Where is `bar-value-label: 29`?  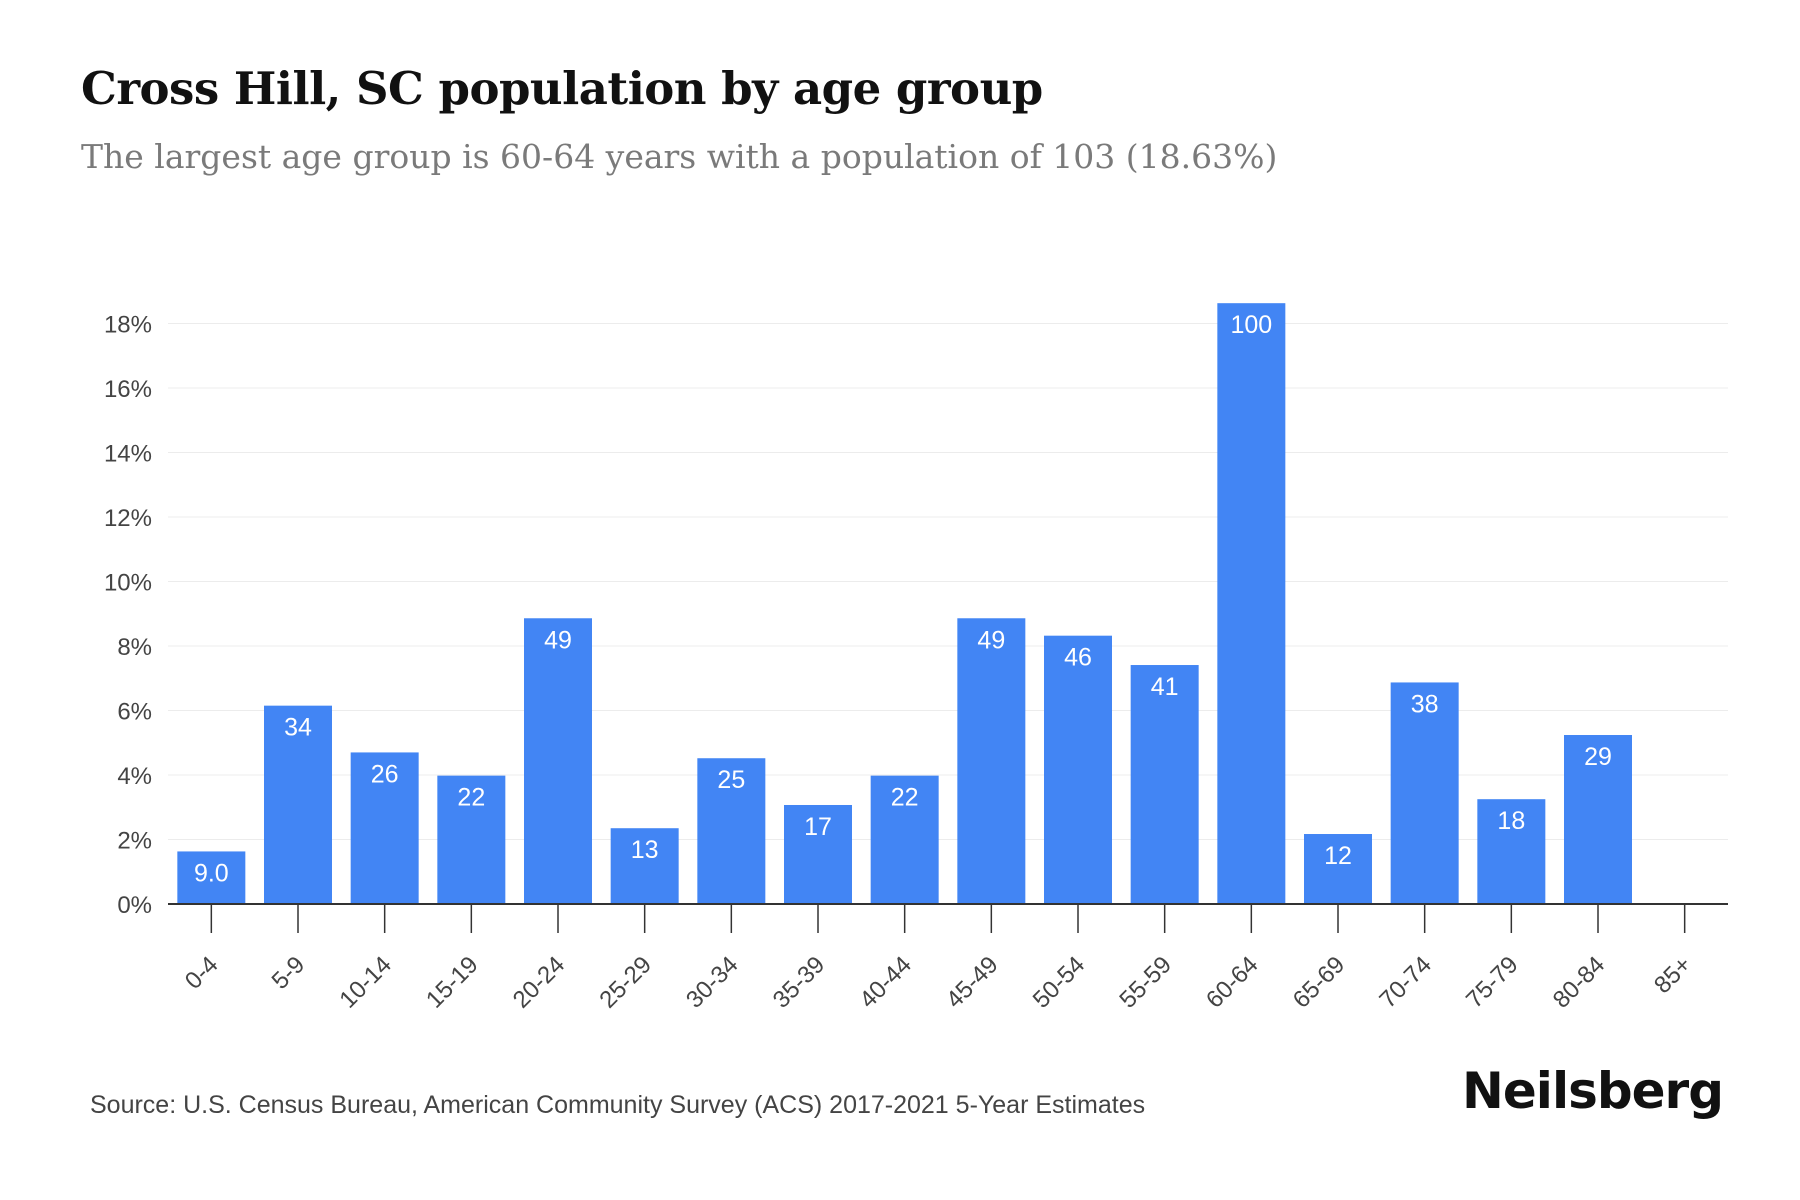 bar-value-label: 29 is located at coordinates (1598, 757).